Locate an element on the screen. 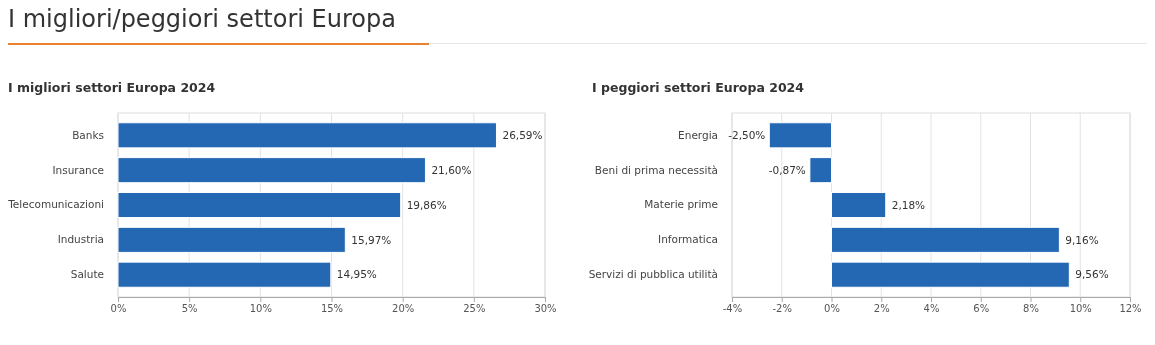 The image size is (1155, 345). y-tick-label: Materie prime is located at coordinates (681, 204).